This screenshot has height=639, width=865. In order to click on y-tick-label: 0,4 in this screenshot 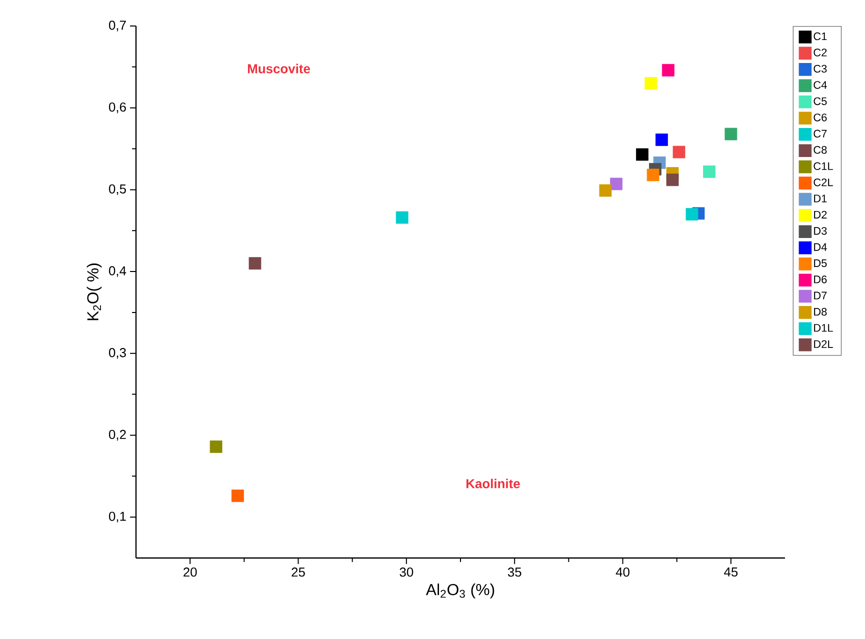, I will do `click(117, 271)`.